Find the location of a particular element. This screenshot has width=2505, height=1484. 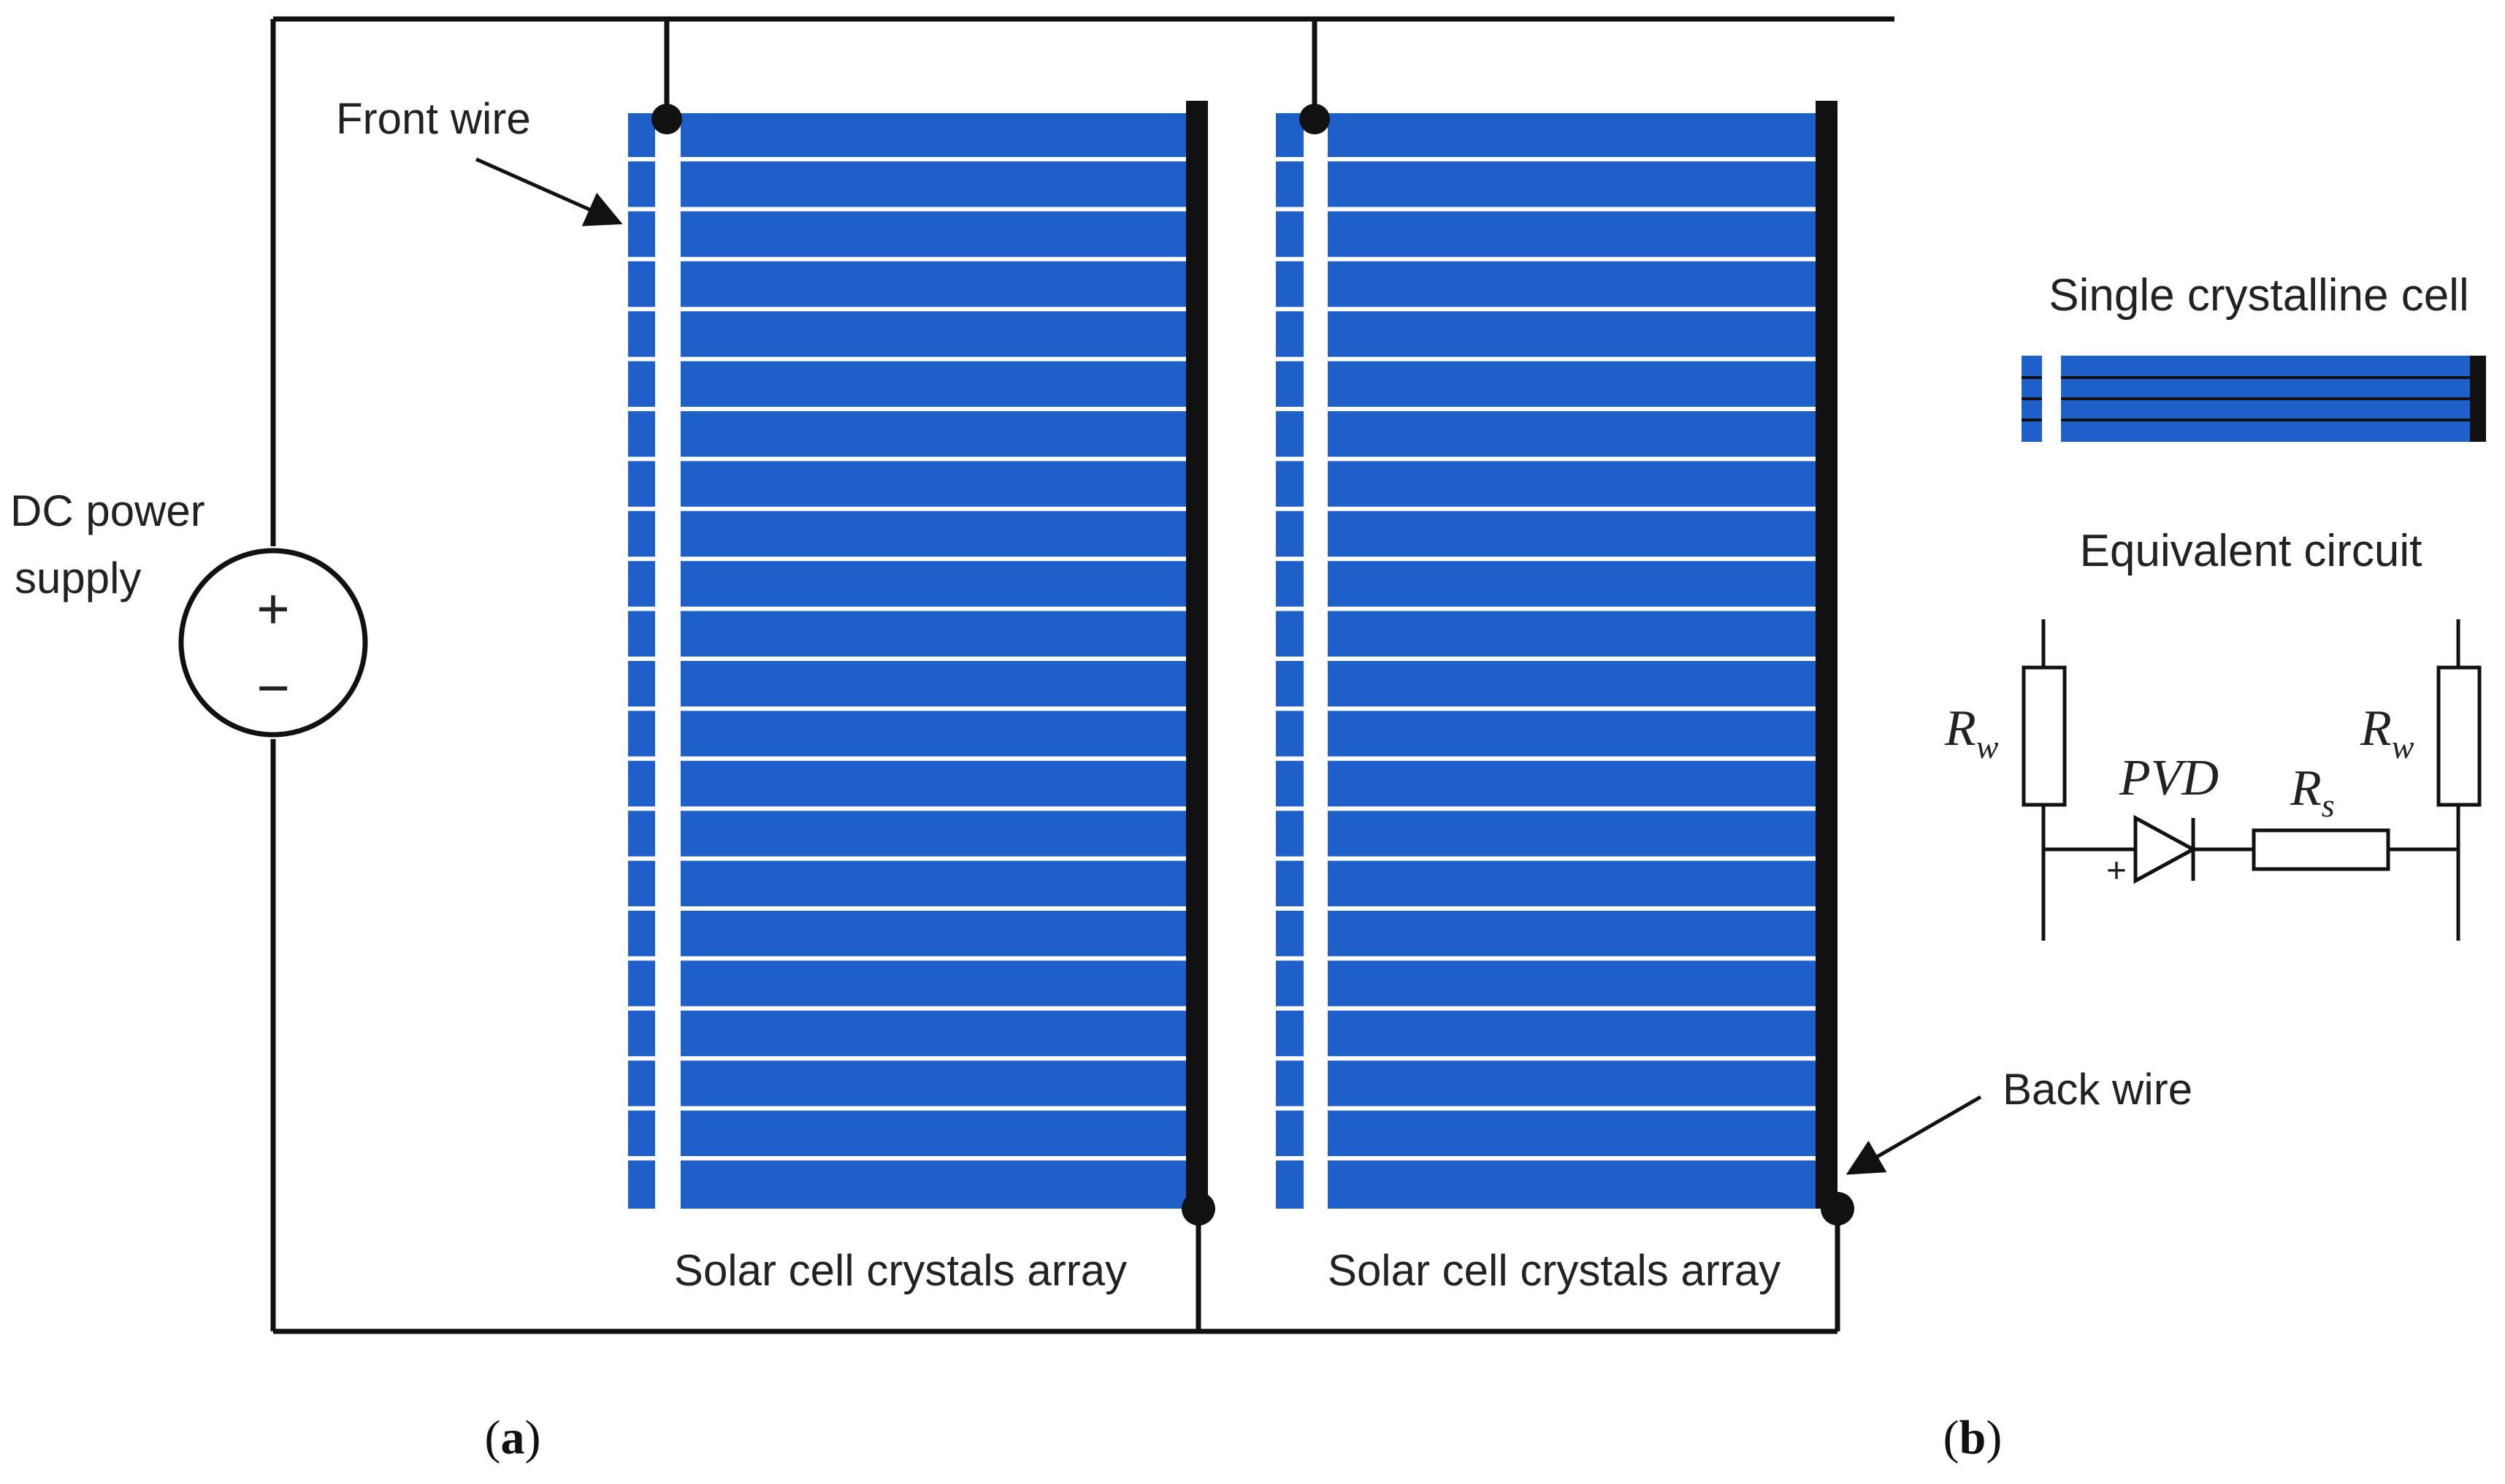

equivalent-circuit-title: Equivalent circuit is located at coordinates (2251, 551).